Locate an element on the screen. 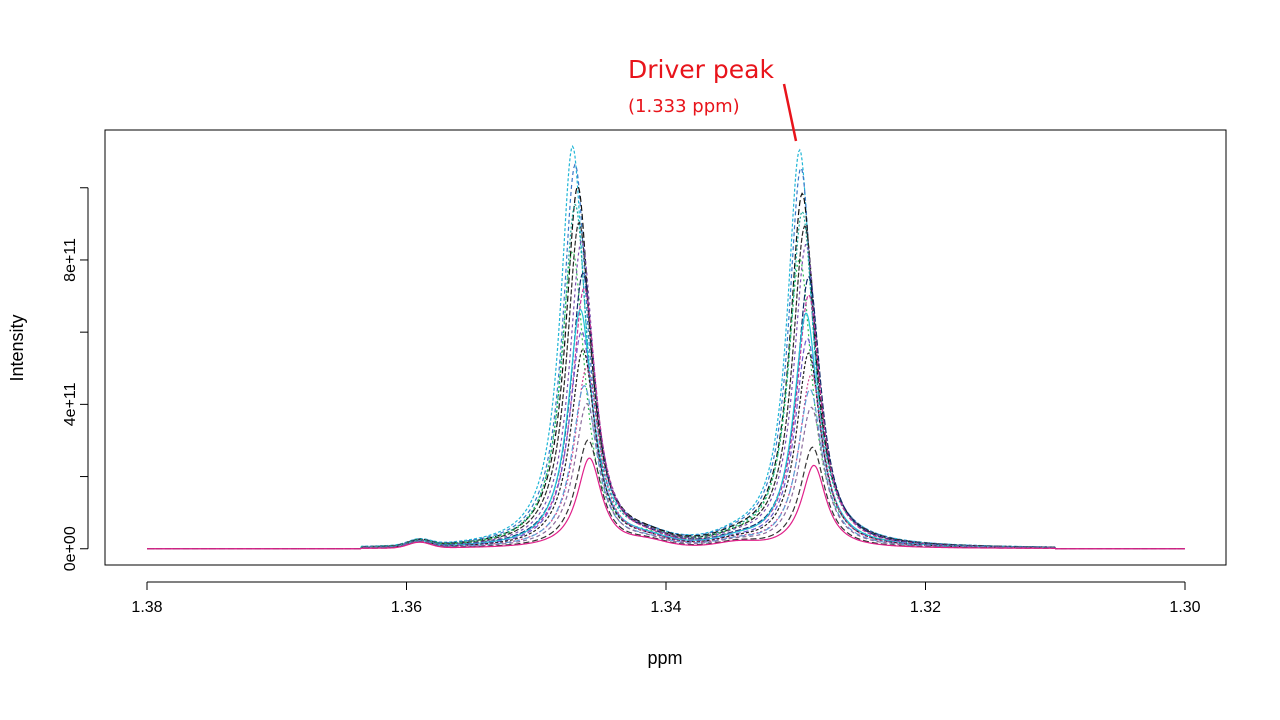 Image resolution: width=1280 pixels, height=720 pixels. y-tick-label: 0e+00 is located at coordinates (70, 548).